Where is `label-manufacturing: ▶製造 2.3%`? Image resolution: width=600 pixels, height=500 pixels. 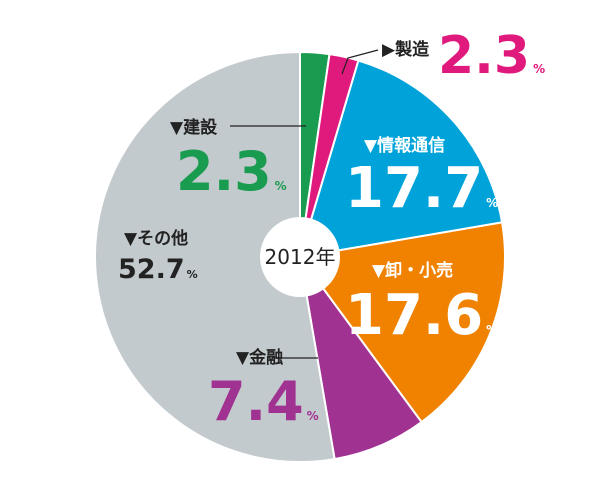
label-manufacturing: ▶製造 2.3% is located at coordinates (463, 56).